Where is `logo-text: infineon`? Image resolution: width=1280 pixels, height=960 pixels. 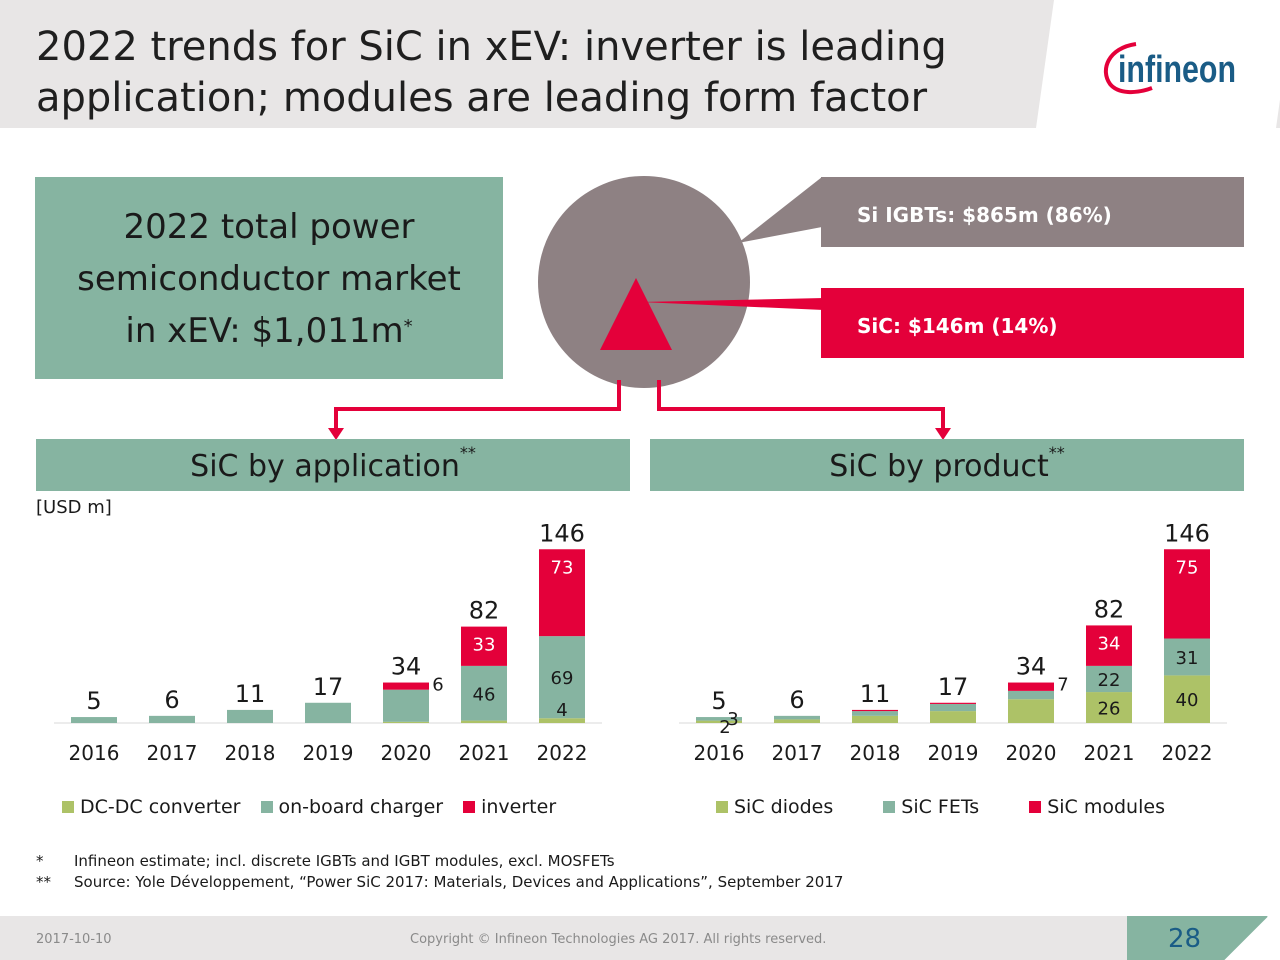
logo-text: infineon is located at coordinates (1177, 70).